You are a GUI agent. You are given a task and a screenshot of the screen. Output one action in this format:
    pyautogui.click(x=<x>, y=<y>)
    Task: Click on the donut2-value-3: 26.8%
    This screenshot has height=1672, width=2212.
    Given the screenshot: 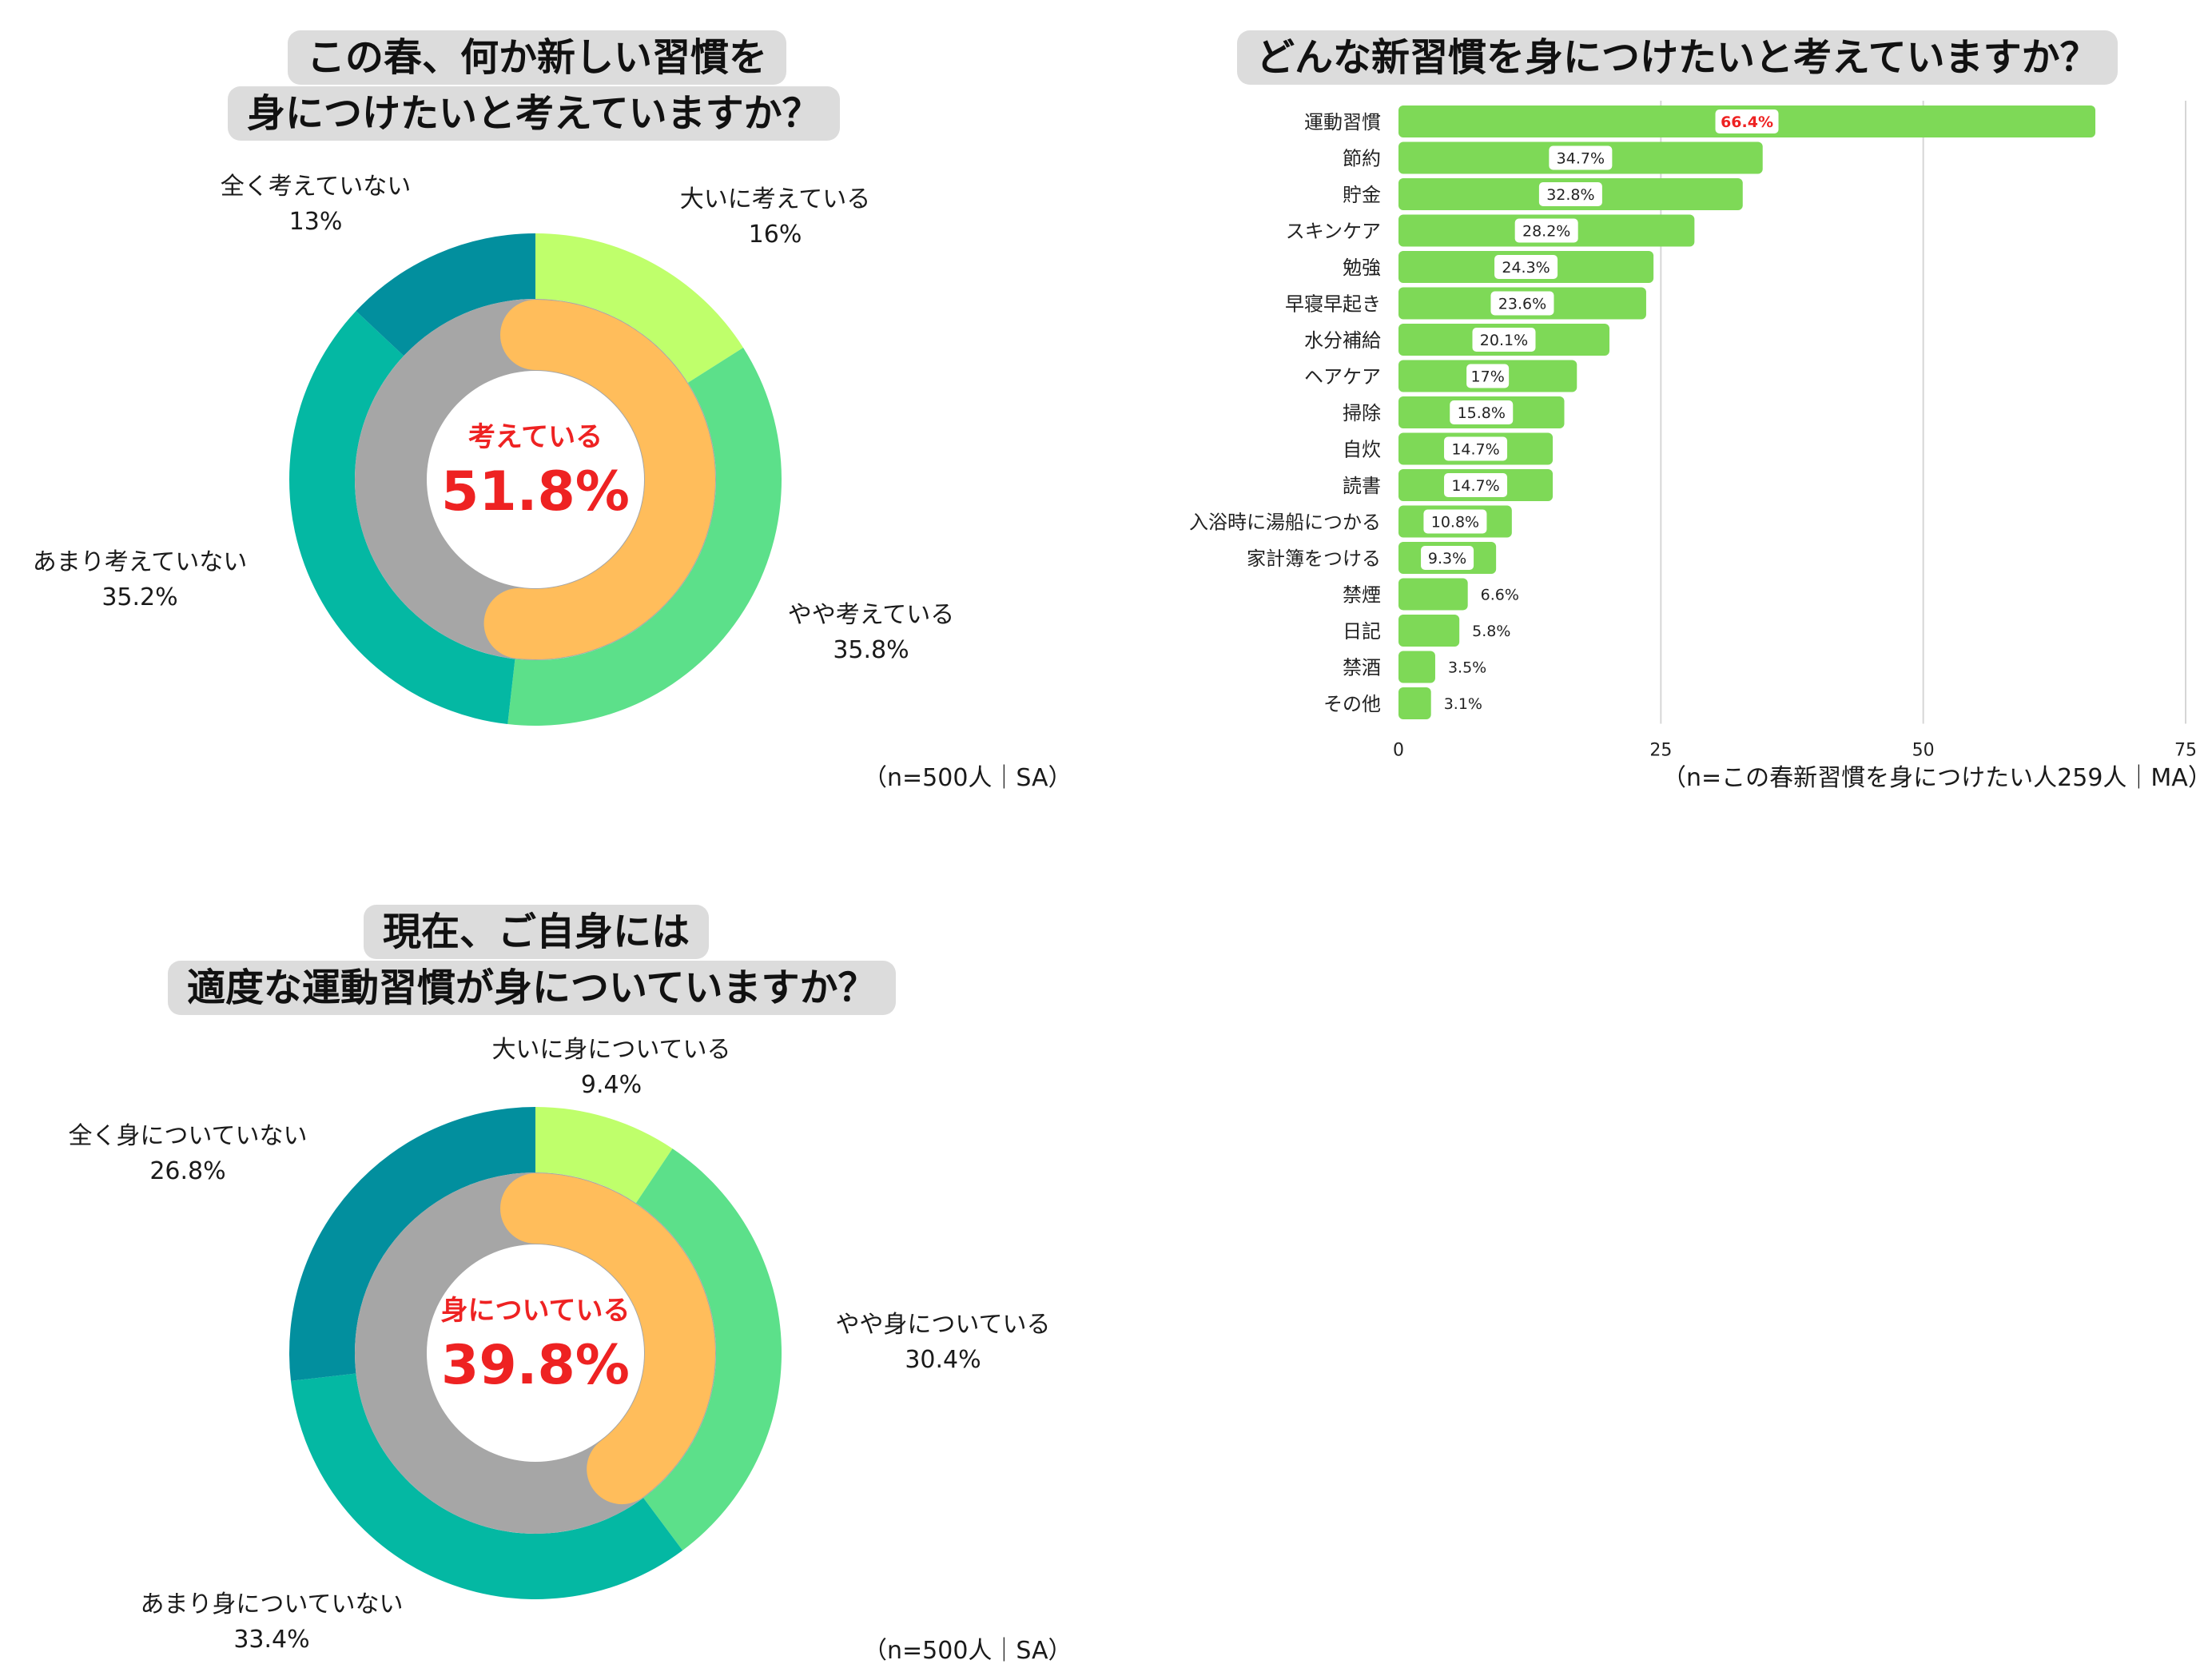 What is the action you would take?
    pyautogui.click(x=187, y=1171)
    